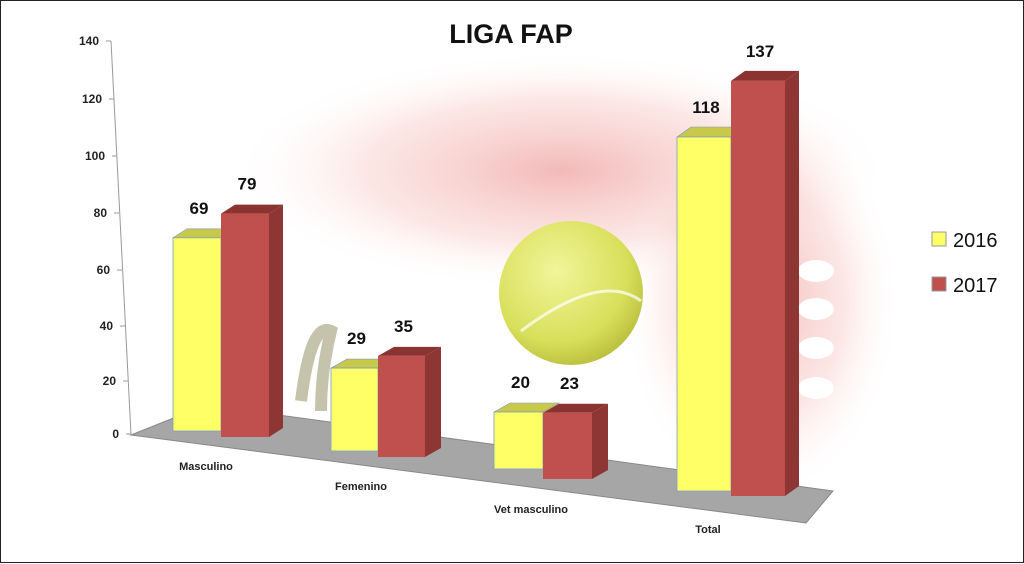  What do you see at coordinates (705, 107) in the screenshot?
I see `data-label: 118` at bounding box center [705, 107].